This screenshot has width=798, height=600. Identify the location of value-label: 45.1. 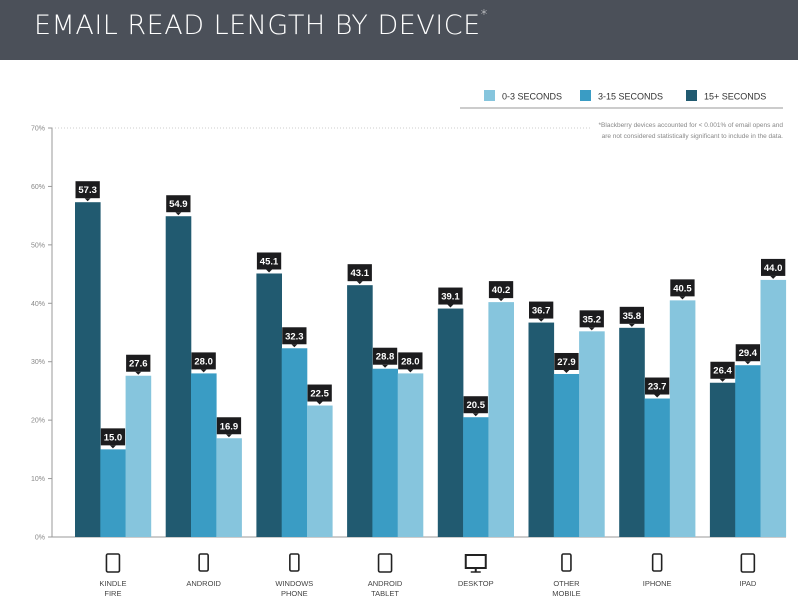
(269, 261).